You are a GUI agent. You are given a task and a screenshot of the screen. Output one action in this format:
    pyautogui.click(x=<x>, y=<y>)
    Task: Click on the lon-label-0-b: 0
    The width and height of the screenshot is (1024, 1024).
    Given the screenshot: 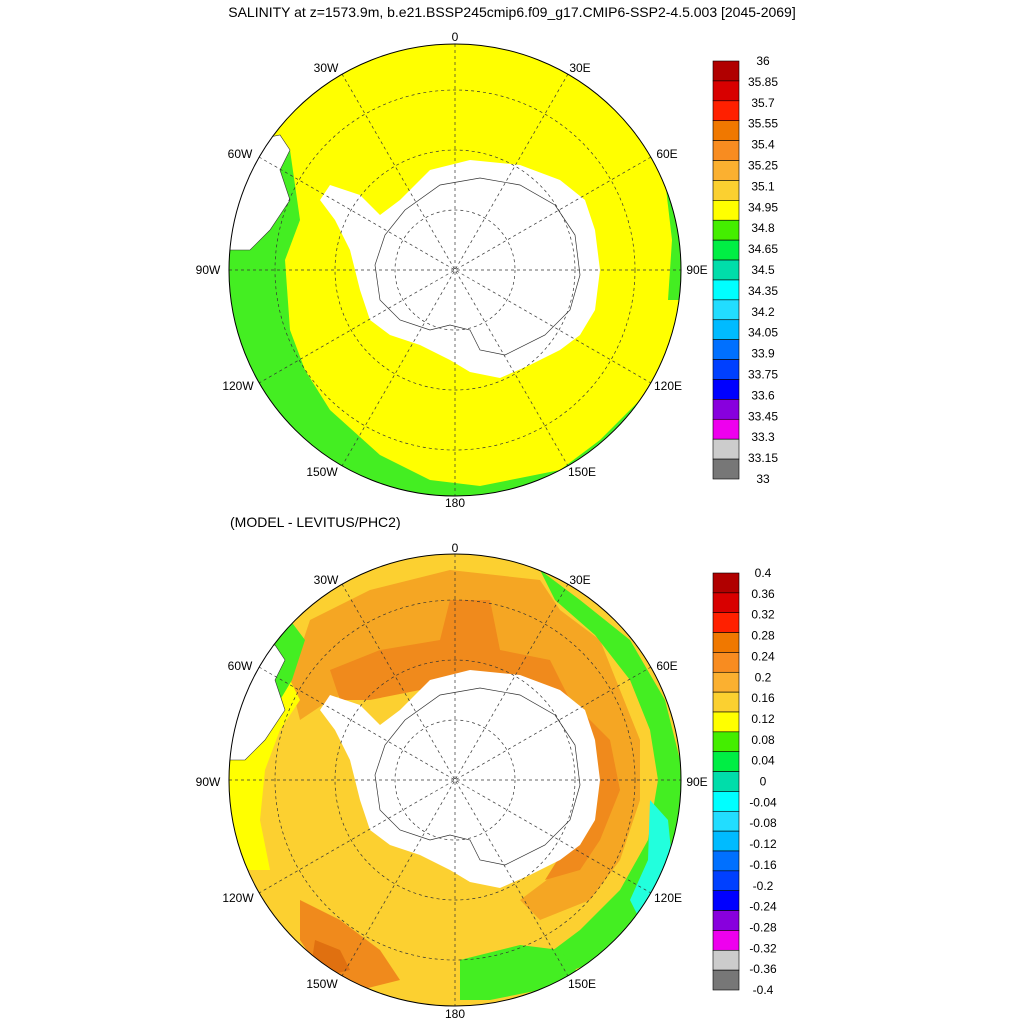 What is the action you would take?
    pyautogui.click(x=455, y=548)
    